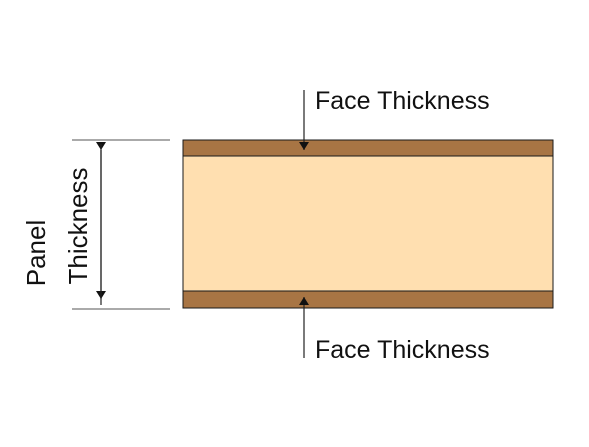  What do you see at coordinates (402, 350) in the screenshot?
I see `bottom-face-thickness-label: Face Thickness` at bounding box center [402, 350].